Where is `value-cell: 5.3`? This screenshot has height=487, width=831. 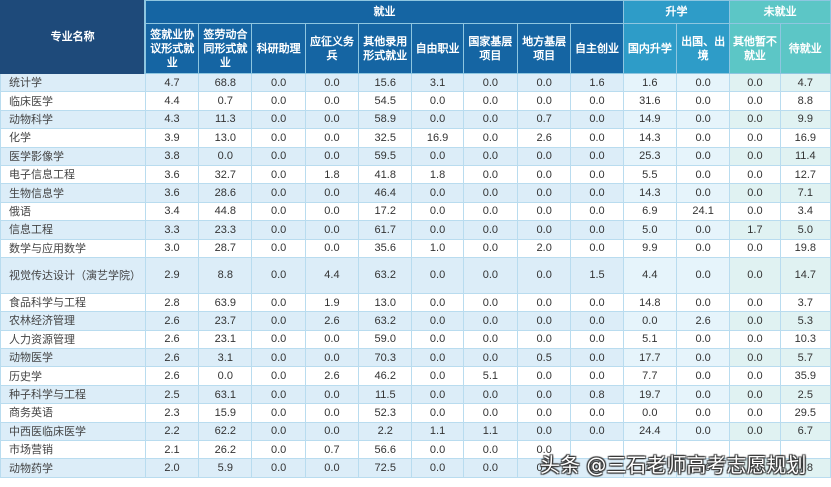 value-cell: 5.3 is located at coordinates (805, 321).